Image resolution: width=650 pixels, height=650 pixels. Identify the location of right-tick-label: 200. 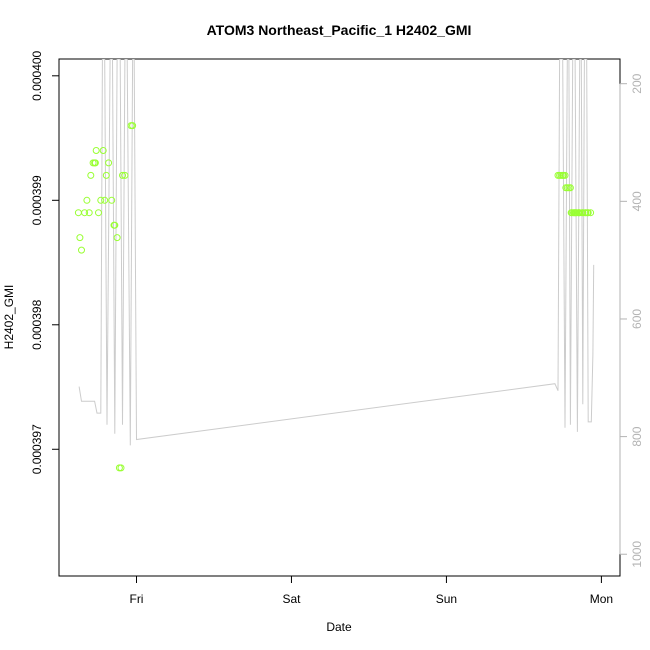
(637, 83).